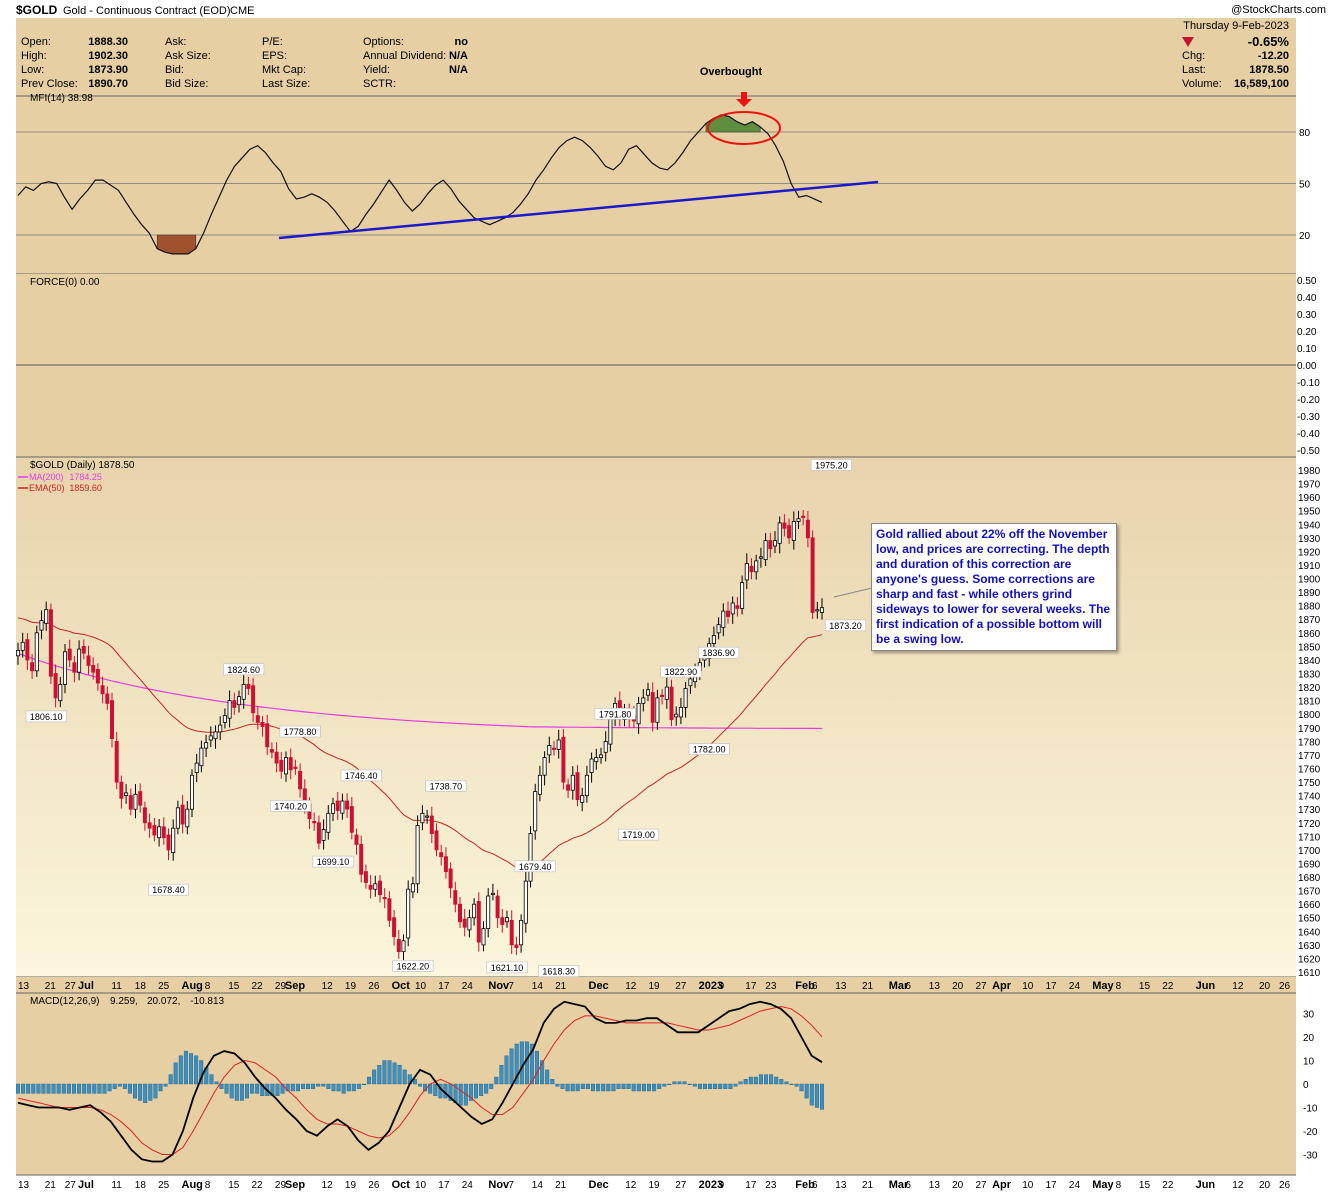 This screenshot has height=1192, width=1340. What do you see at coordinates (65, 282) in the screenshot?
I see `force-title: FORCE(0) 0.00` at bounding box center [65, 282].